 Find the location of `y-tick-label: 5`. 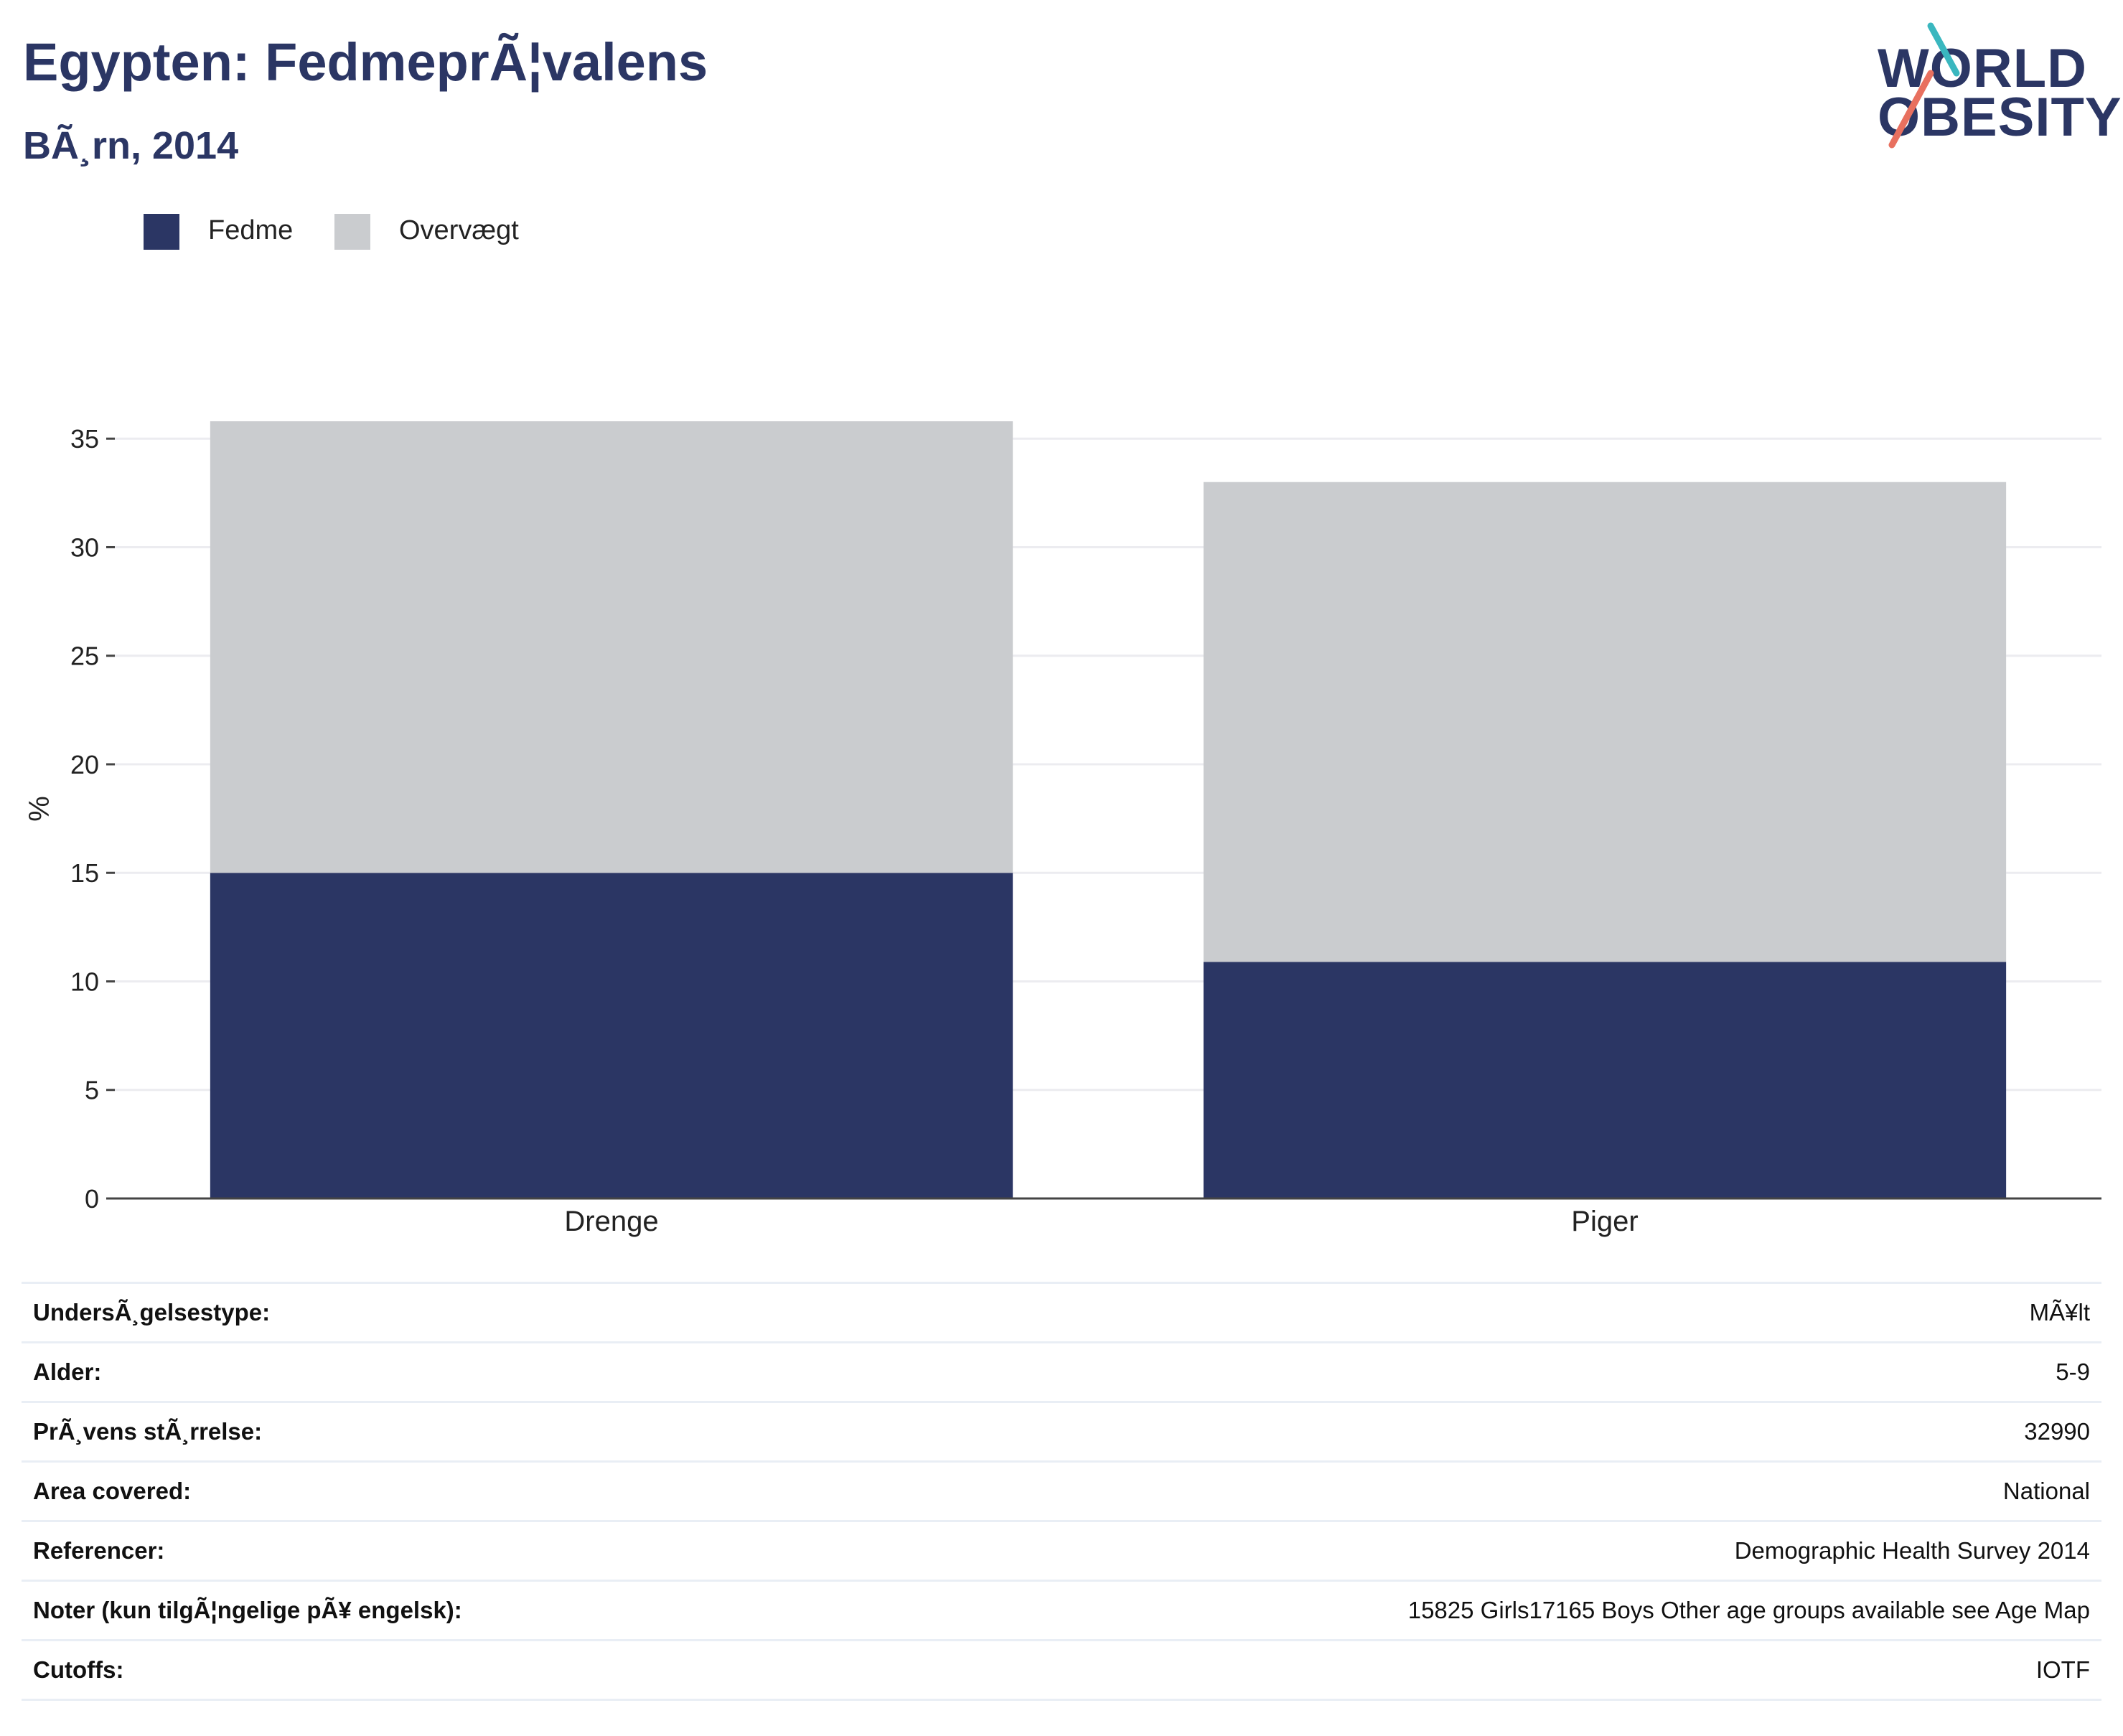

y-tick-label: 5 is located at coordinates (92, 1090).